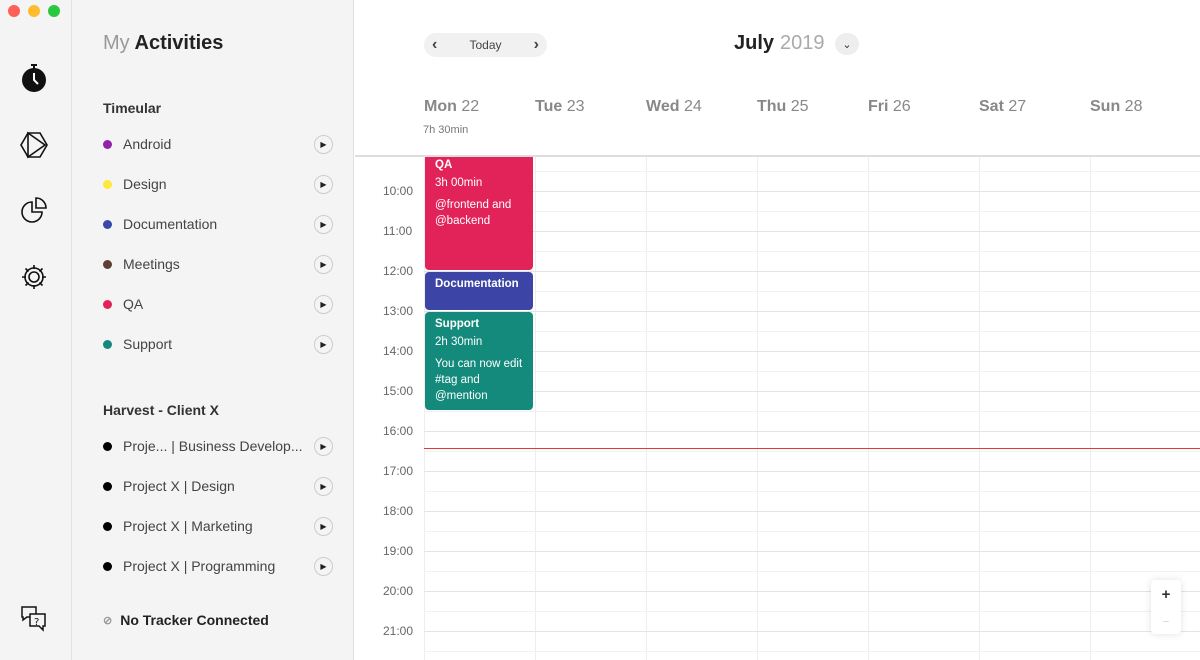 This screenshot has height=660, width=1200. I want to click on day-header: Mon 22, so click(452, 106).